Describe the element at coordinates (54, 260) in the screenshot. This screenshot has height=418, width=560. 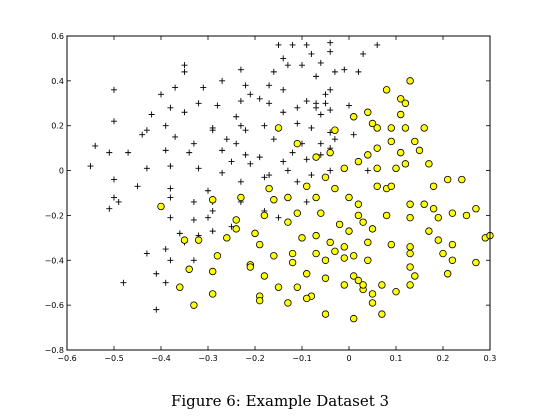
I see `y-tick-label: −0.4` at that location.